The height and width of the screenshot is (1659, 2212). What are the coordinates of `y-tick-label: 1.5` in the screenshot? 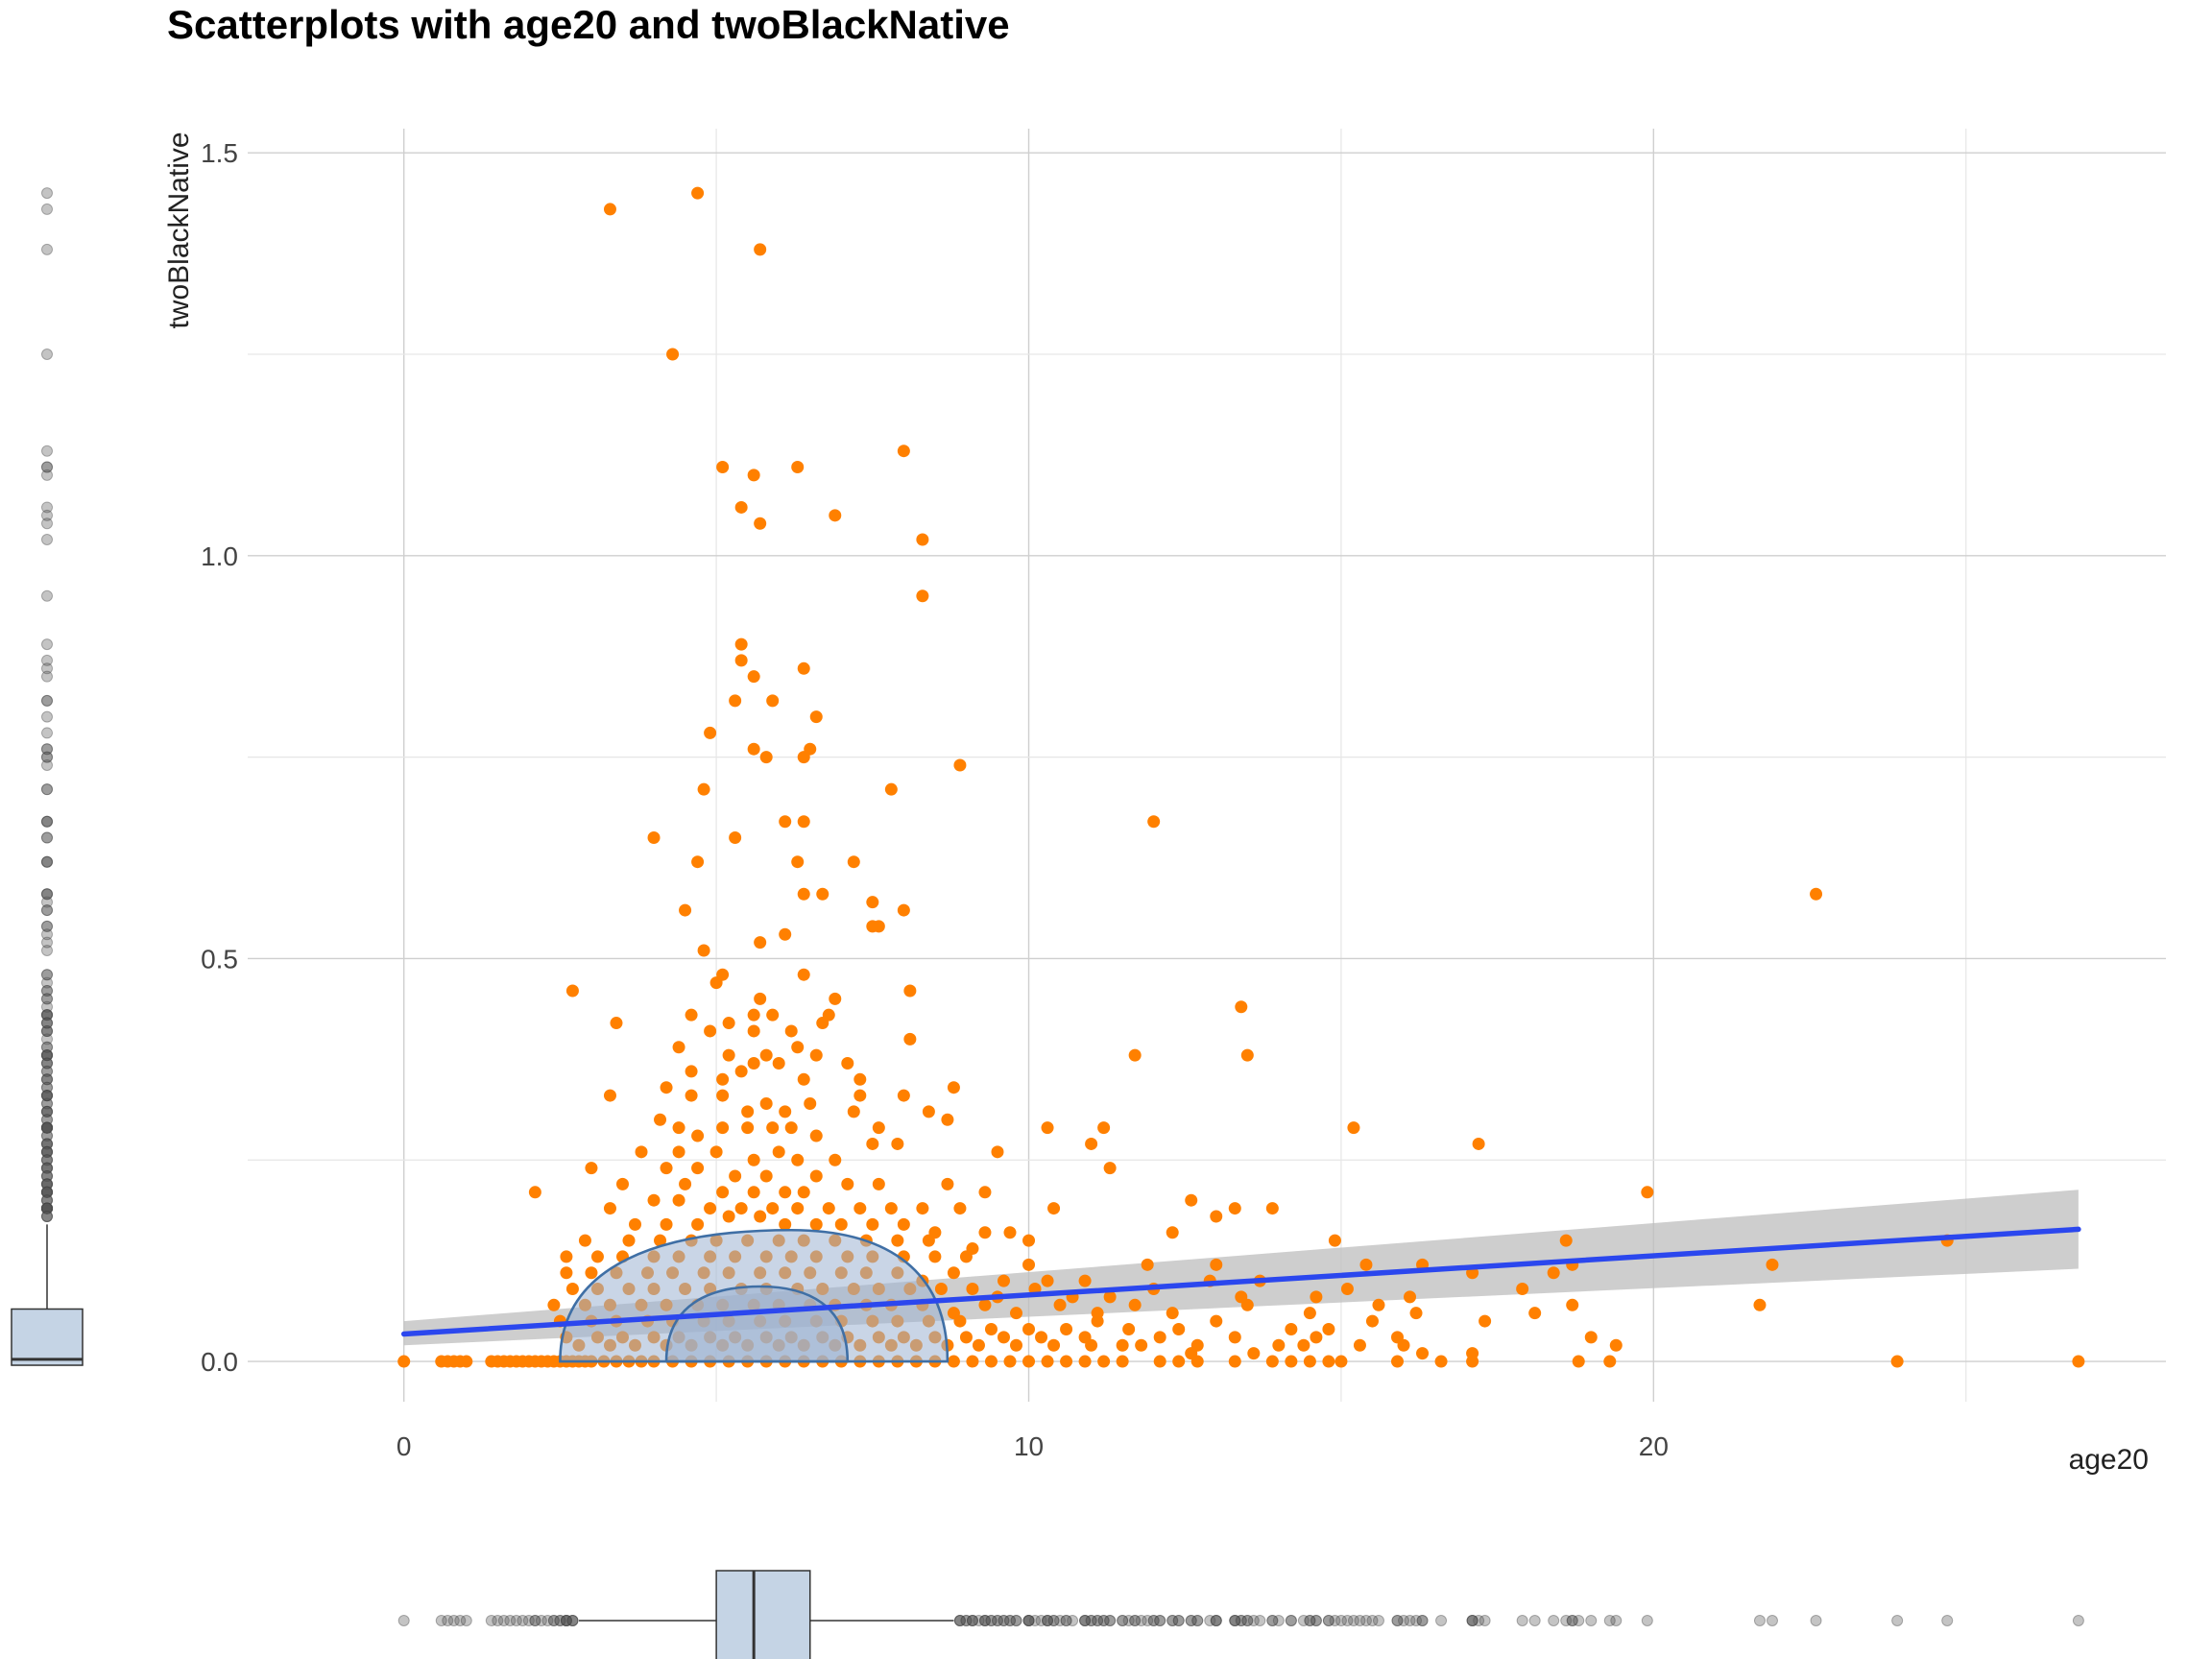 It's located at (219, 153).